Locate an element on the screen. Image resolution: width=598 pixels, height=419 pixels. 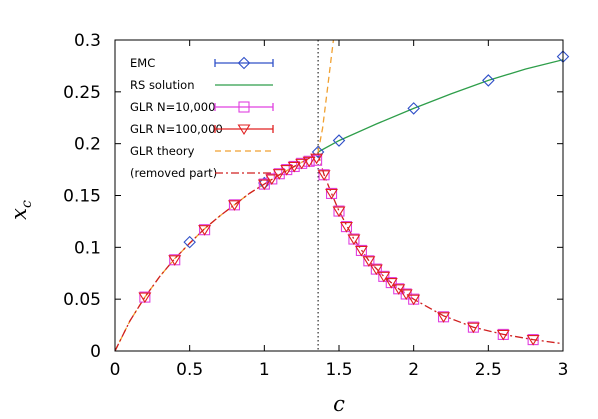
y-tick-label: 0.1 is located at coordinates (87, 248).